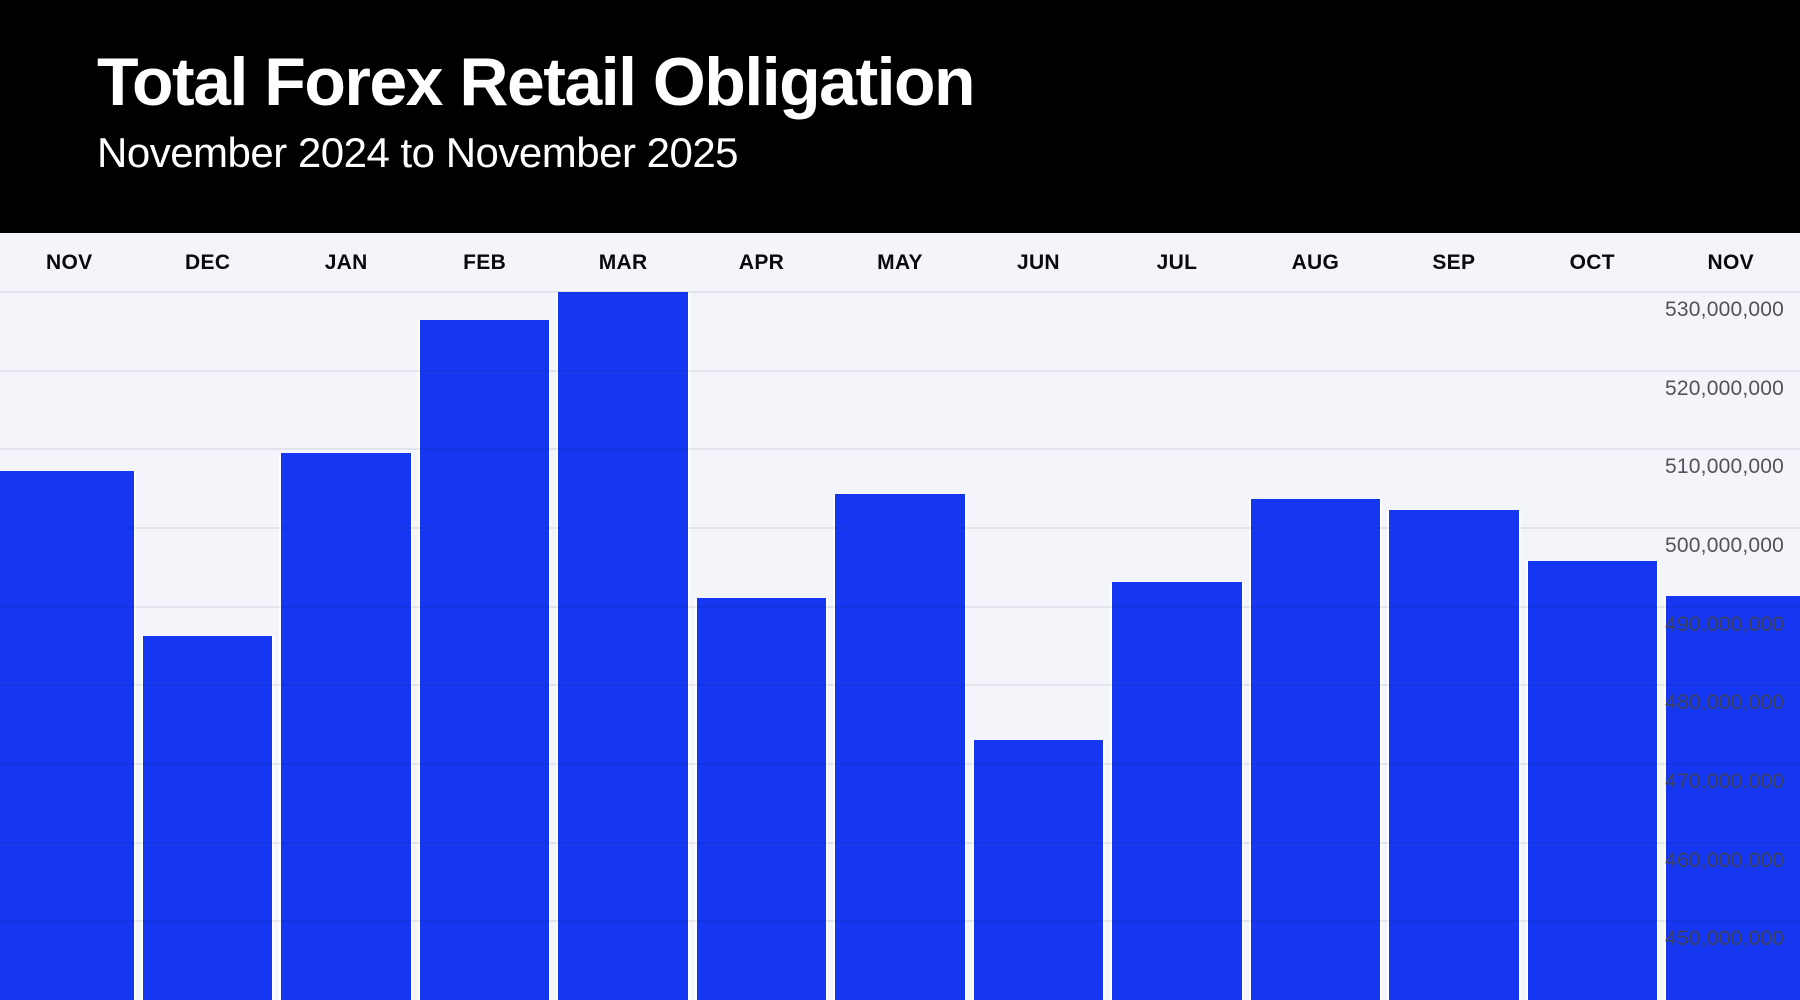 This screenshot has height=1000, width=1800. What do you see at coordinates (346, 262) in the screenshot?
I see `month-label-jan-2: JAN` at bounding box center [346, 262].